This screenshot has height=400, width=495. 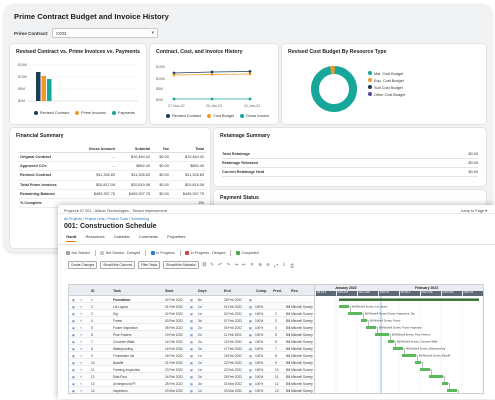 I want to click on show-hide-columns-button: Show/Hide Columns, so click(x=118, y=265).